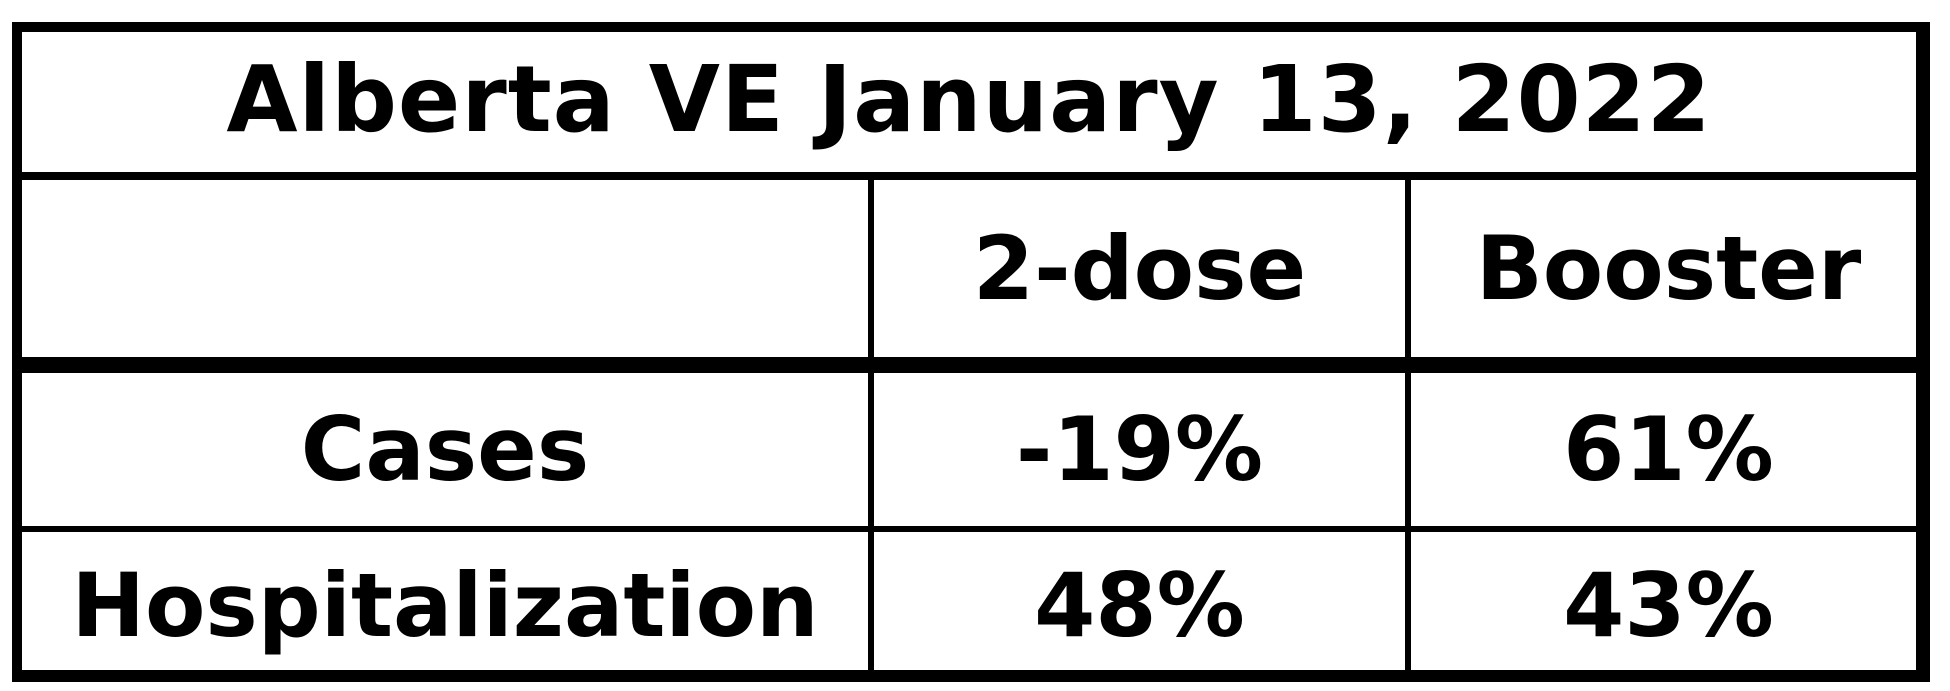 The image size is (1950, 691). What do you see at coordinates (1668, 449) in the screenshot?
I see `cell-cases-booster: 61%` at bounding box center [1668, 449].